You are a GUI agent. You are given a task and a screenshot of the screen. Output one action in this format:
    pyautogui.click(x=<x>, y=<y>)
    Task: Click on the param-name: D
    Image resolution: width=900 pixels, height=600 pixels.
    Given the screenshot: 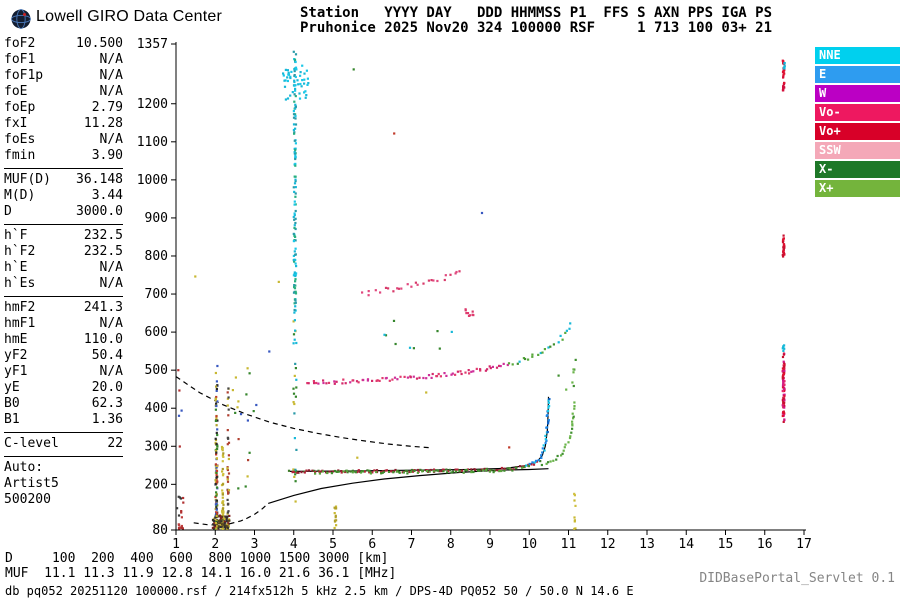 What is the action you would take?
    pyautogui.click(x=8, y=211)
    